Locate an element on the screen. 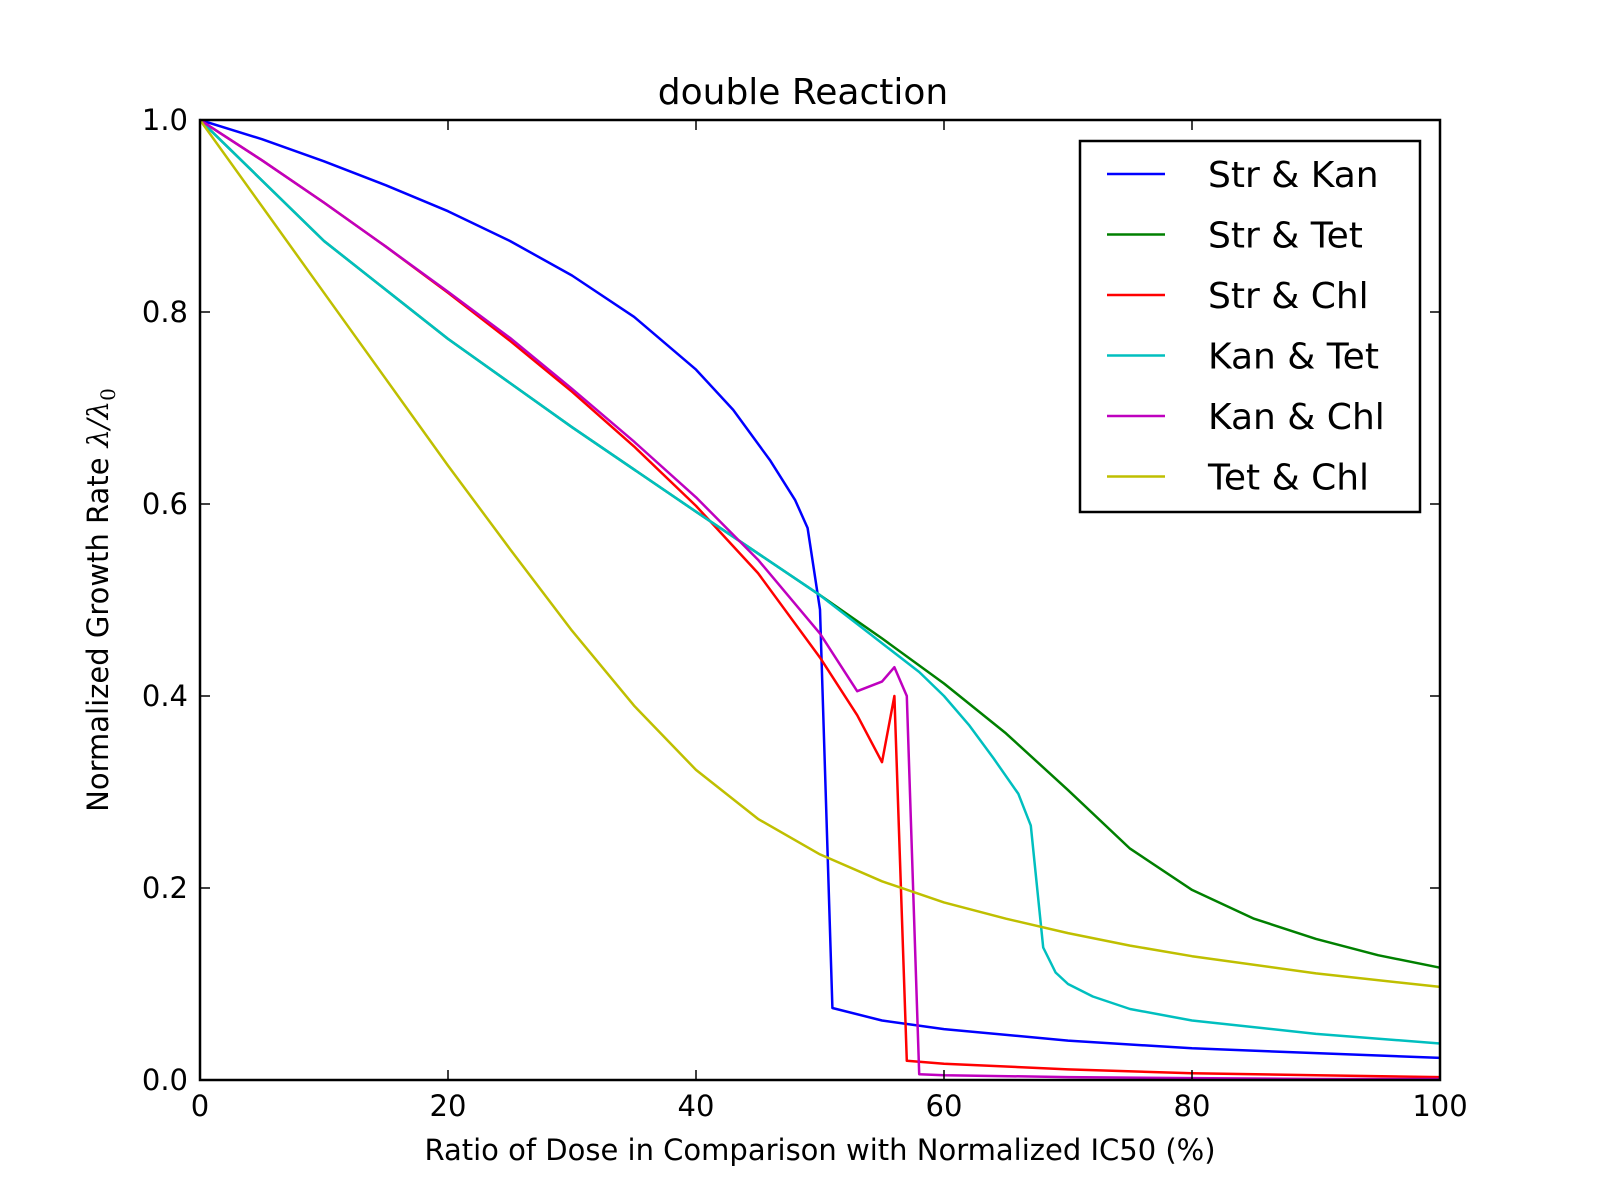  x-tick-label: 20 is located at coordinates (448, 1106).